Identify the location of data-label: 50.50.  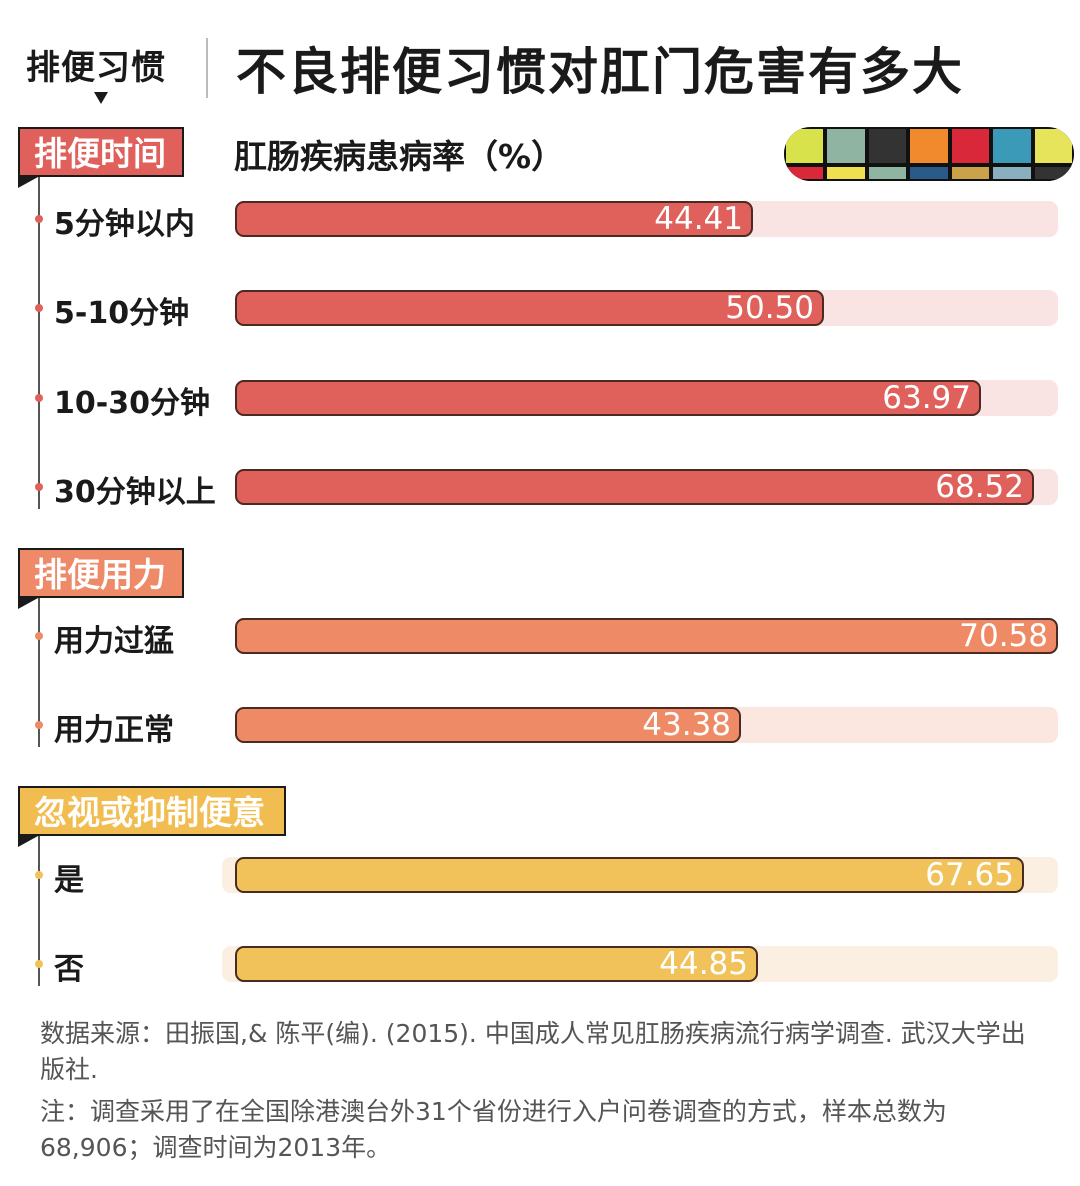
(769, 308).